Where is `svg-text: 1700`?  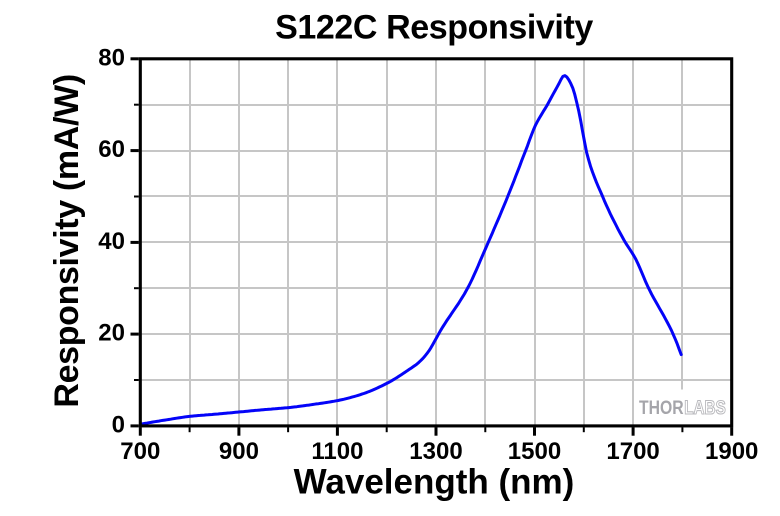
svg-text: 1700 is located at coordinates (632, 451).